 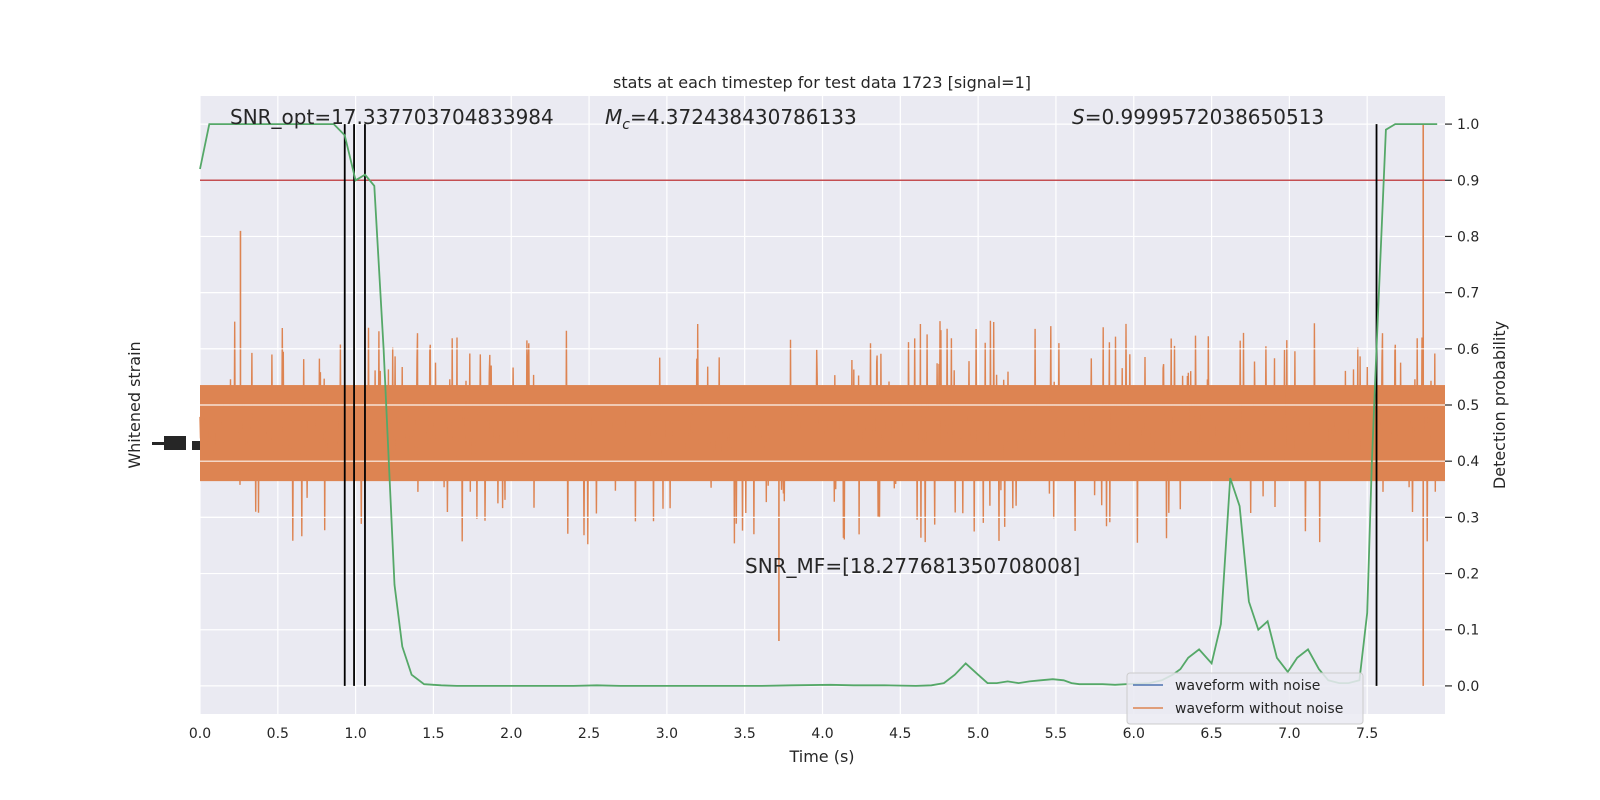 What do you see at coordinates (278, 734) in the screenshot?
I see `x-tick-label: 0.5` at bounding box center [278, 734].